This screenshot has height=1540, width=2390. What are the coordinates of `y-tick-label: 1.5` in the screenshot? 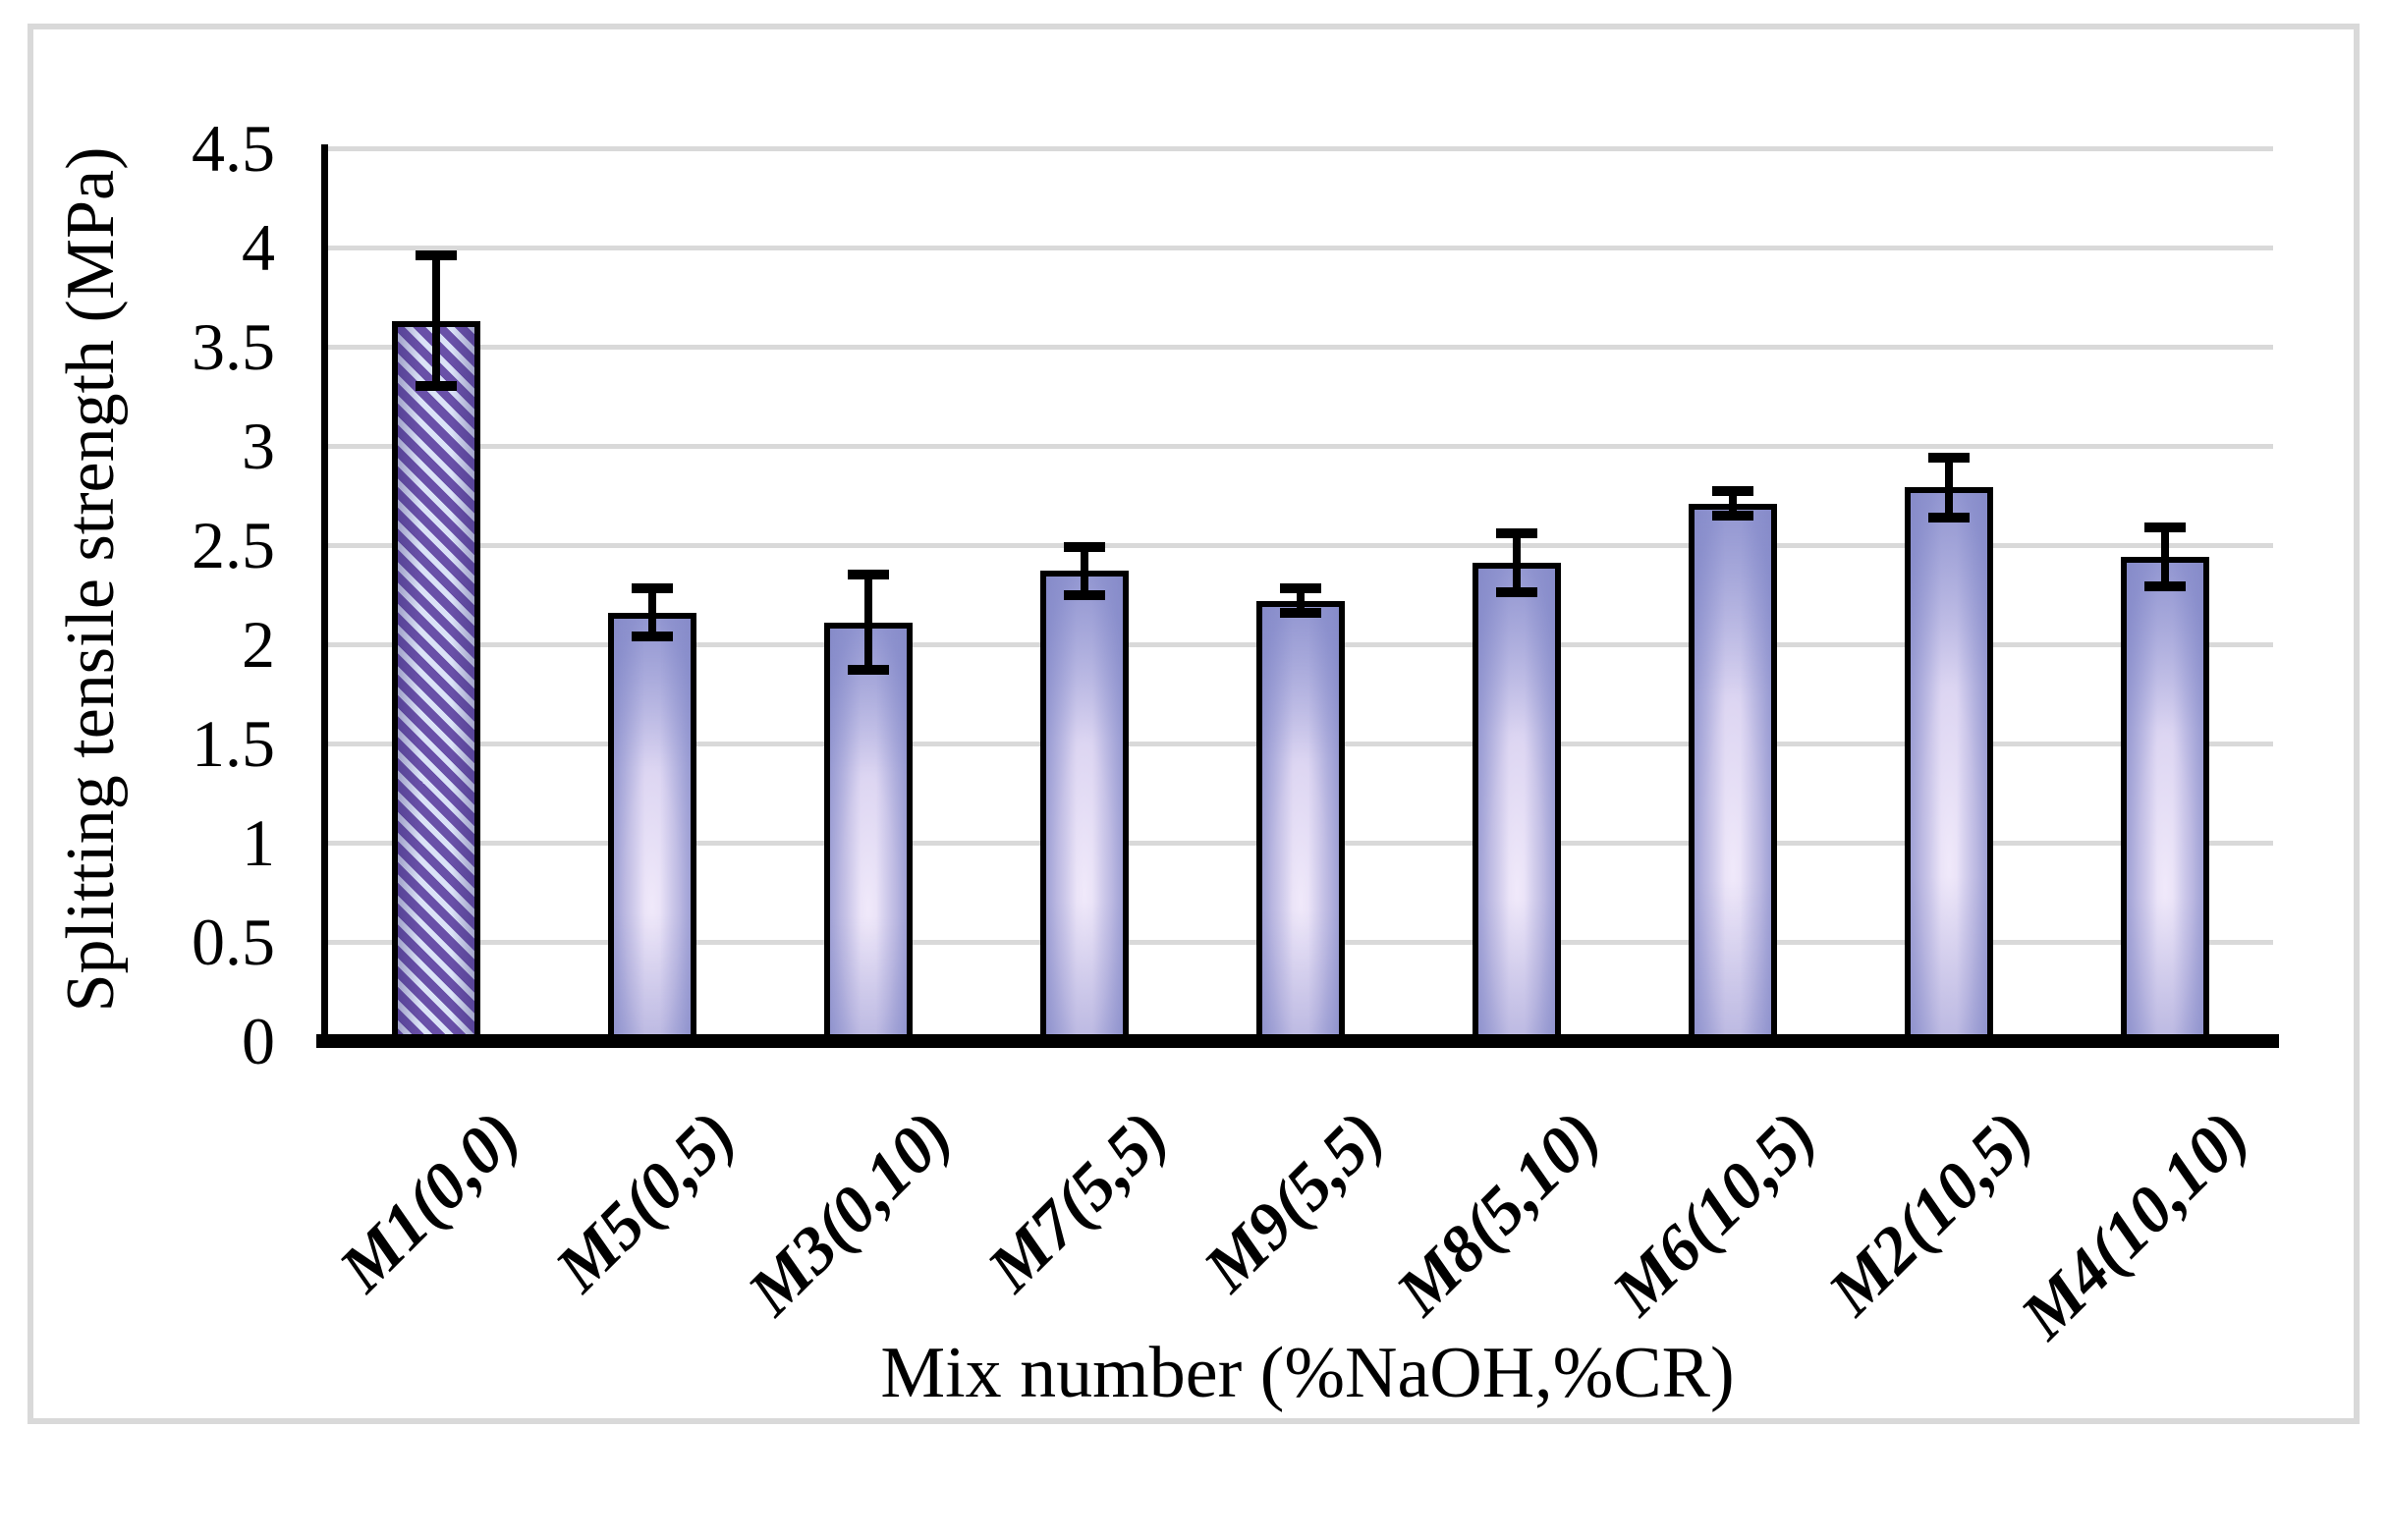 It's located at (233, 743).